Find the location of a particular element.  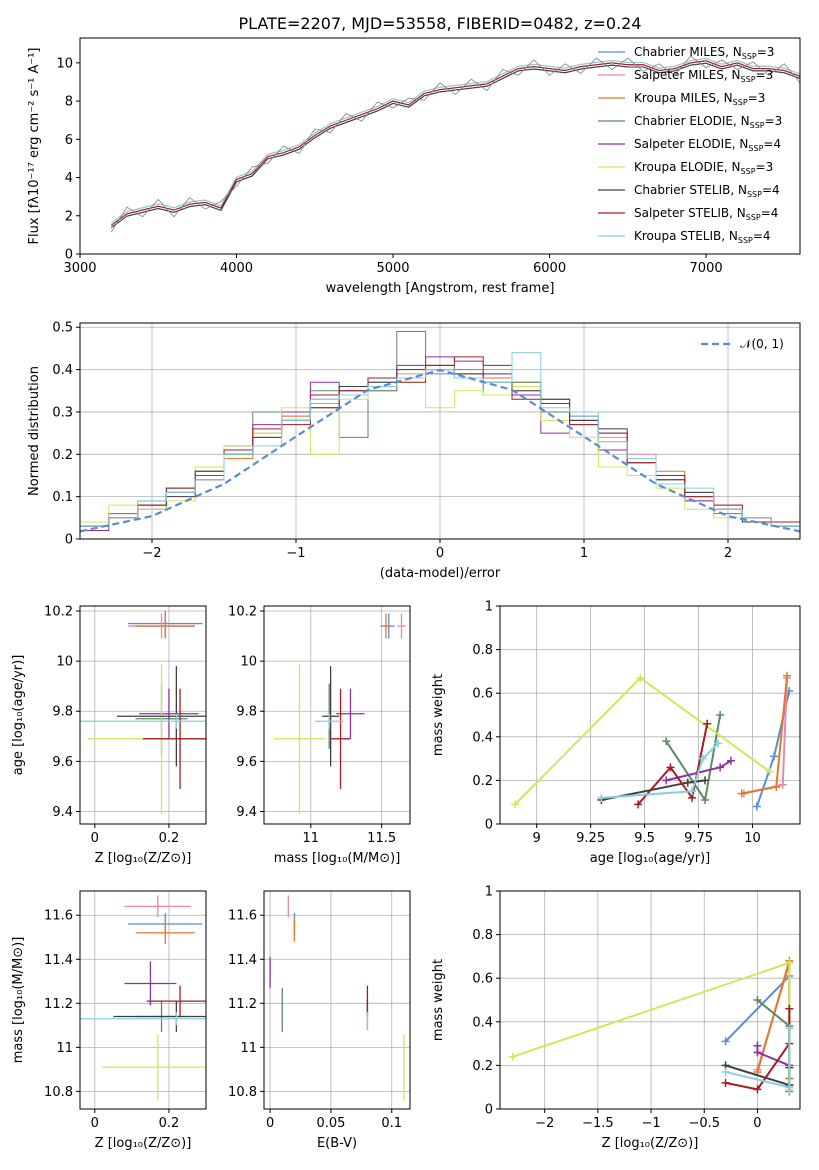

y-axis-label: age [log₁₀(age/yr)] is located at coordinates (18, 715).